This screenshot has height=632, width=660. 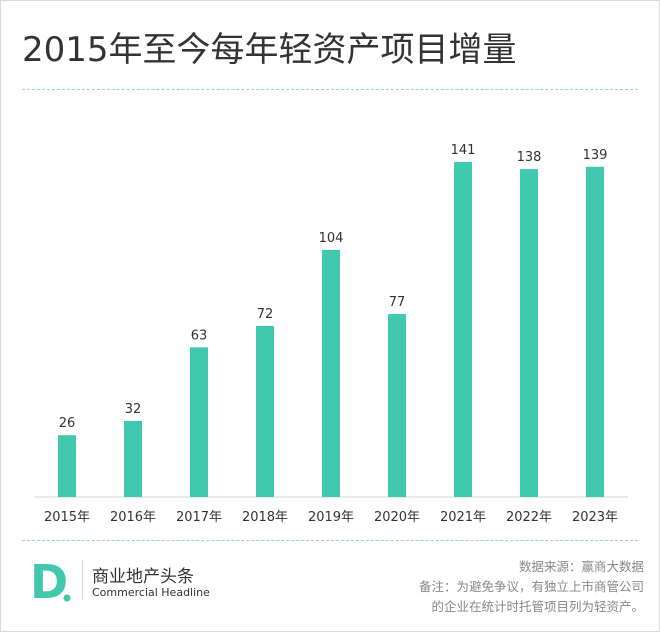 What do you see at coordinates (529, 157) in the screenshot?
I see `data-label: 138` at bounding box center [529, 157].